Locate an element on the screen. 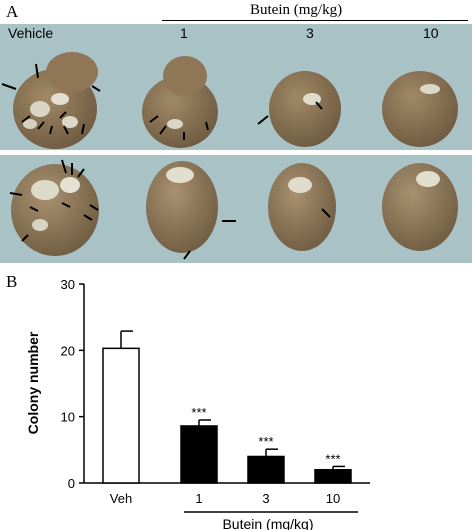  x-tick-label-10: 10 is located at coordinates (333, 498).